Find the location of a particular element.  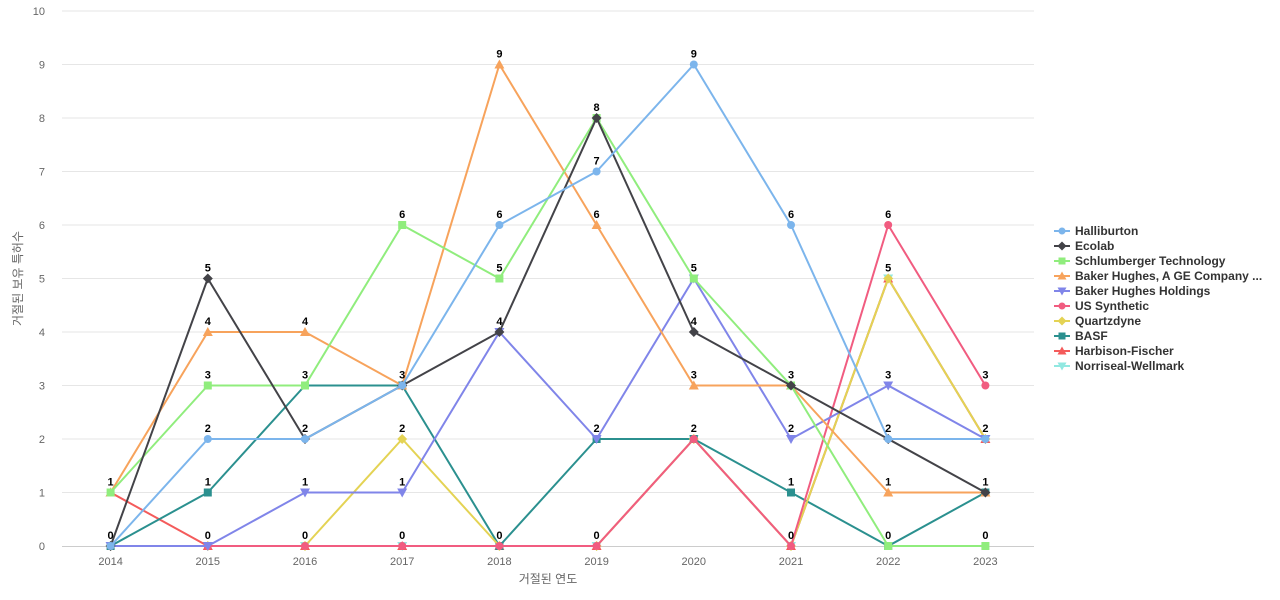

y-tick-label: 4 is located at coordinates (42, 333).